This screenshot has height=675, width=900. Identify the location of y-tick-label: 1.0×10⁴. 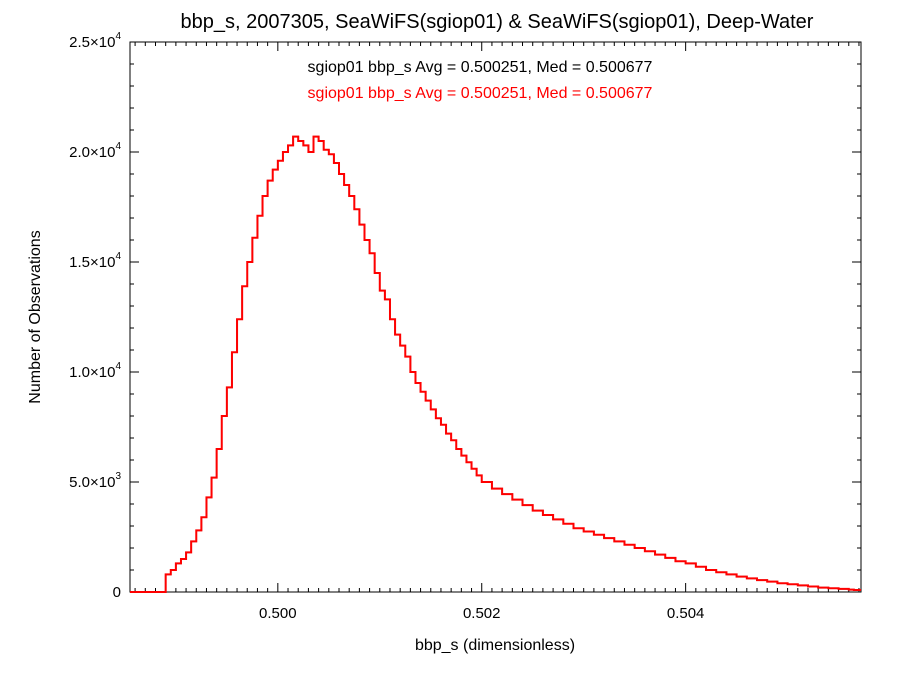
(95, 371).